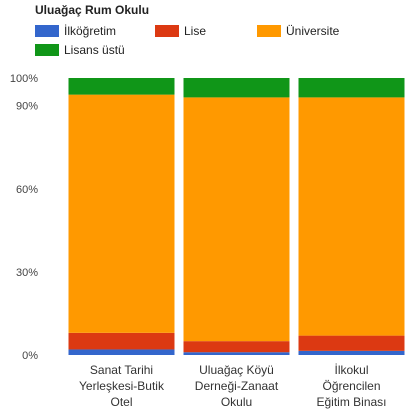 This screenshot has width=405, height=414. I want to click on y-tick-label: 0%, so click(30, 356).